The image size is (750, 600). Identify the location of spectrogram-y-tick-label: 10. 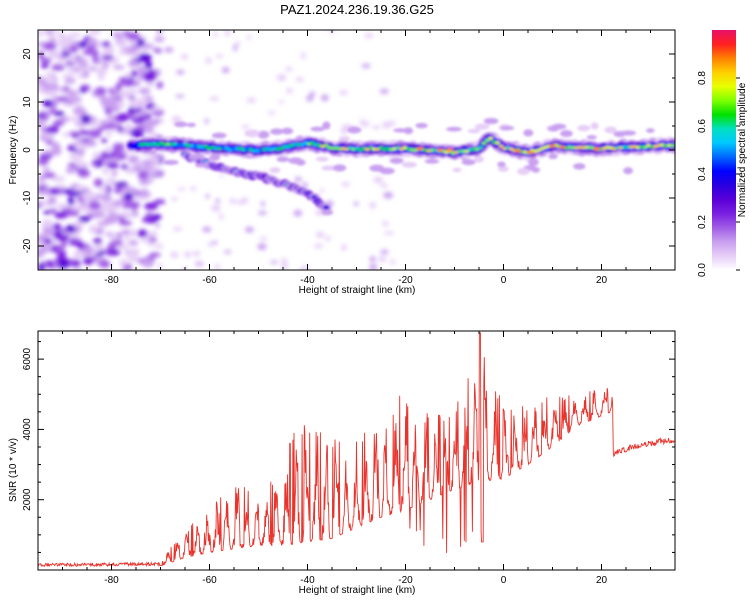
(27, 102).